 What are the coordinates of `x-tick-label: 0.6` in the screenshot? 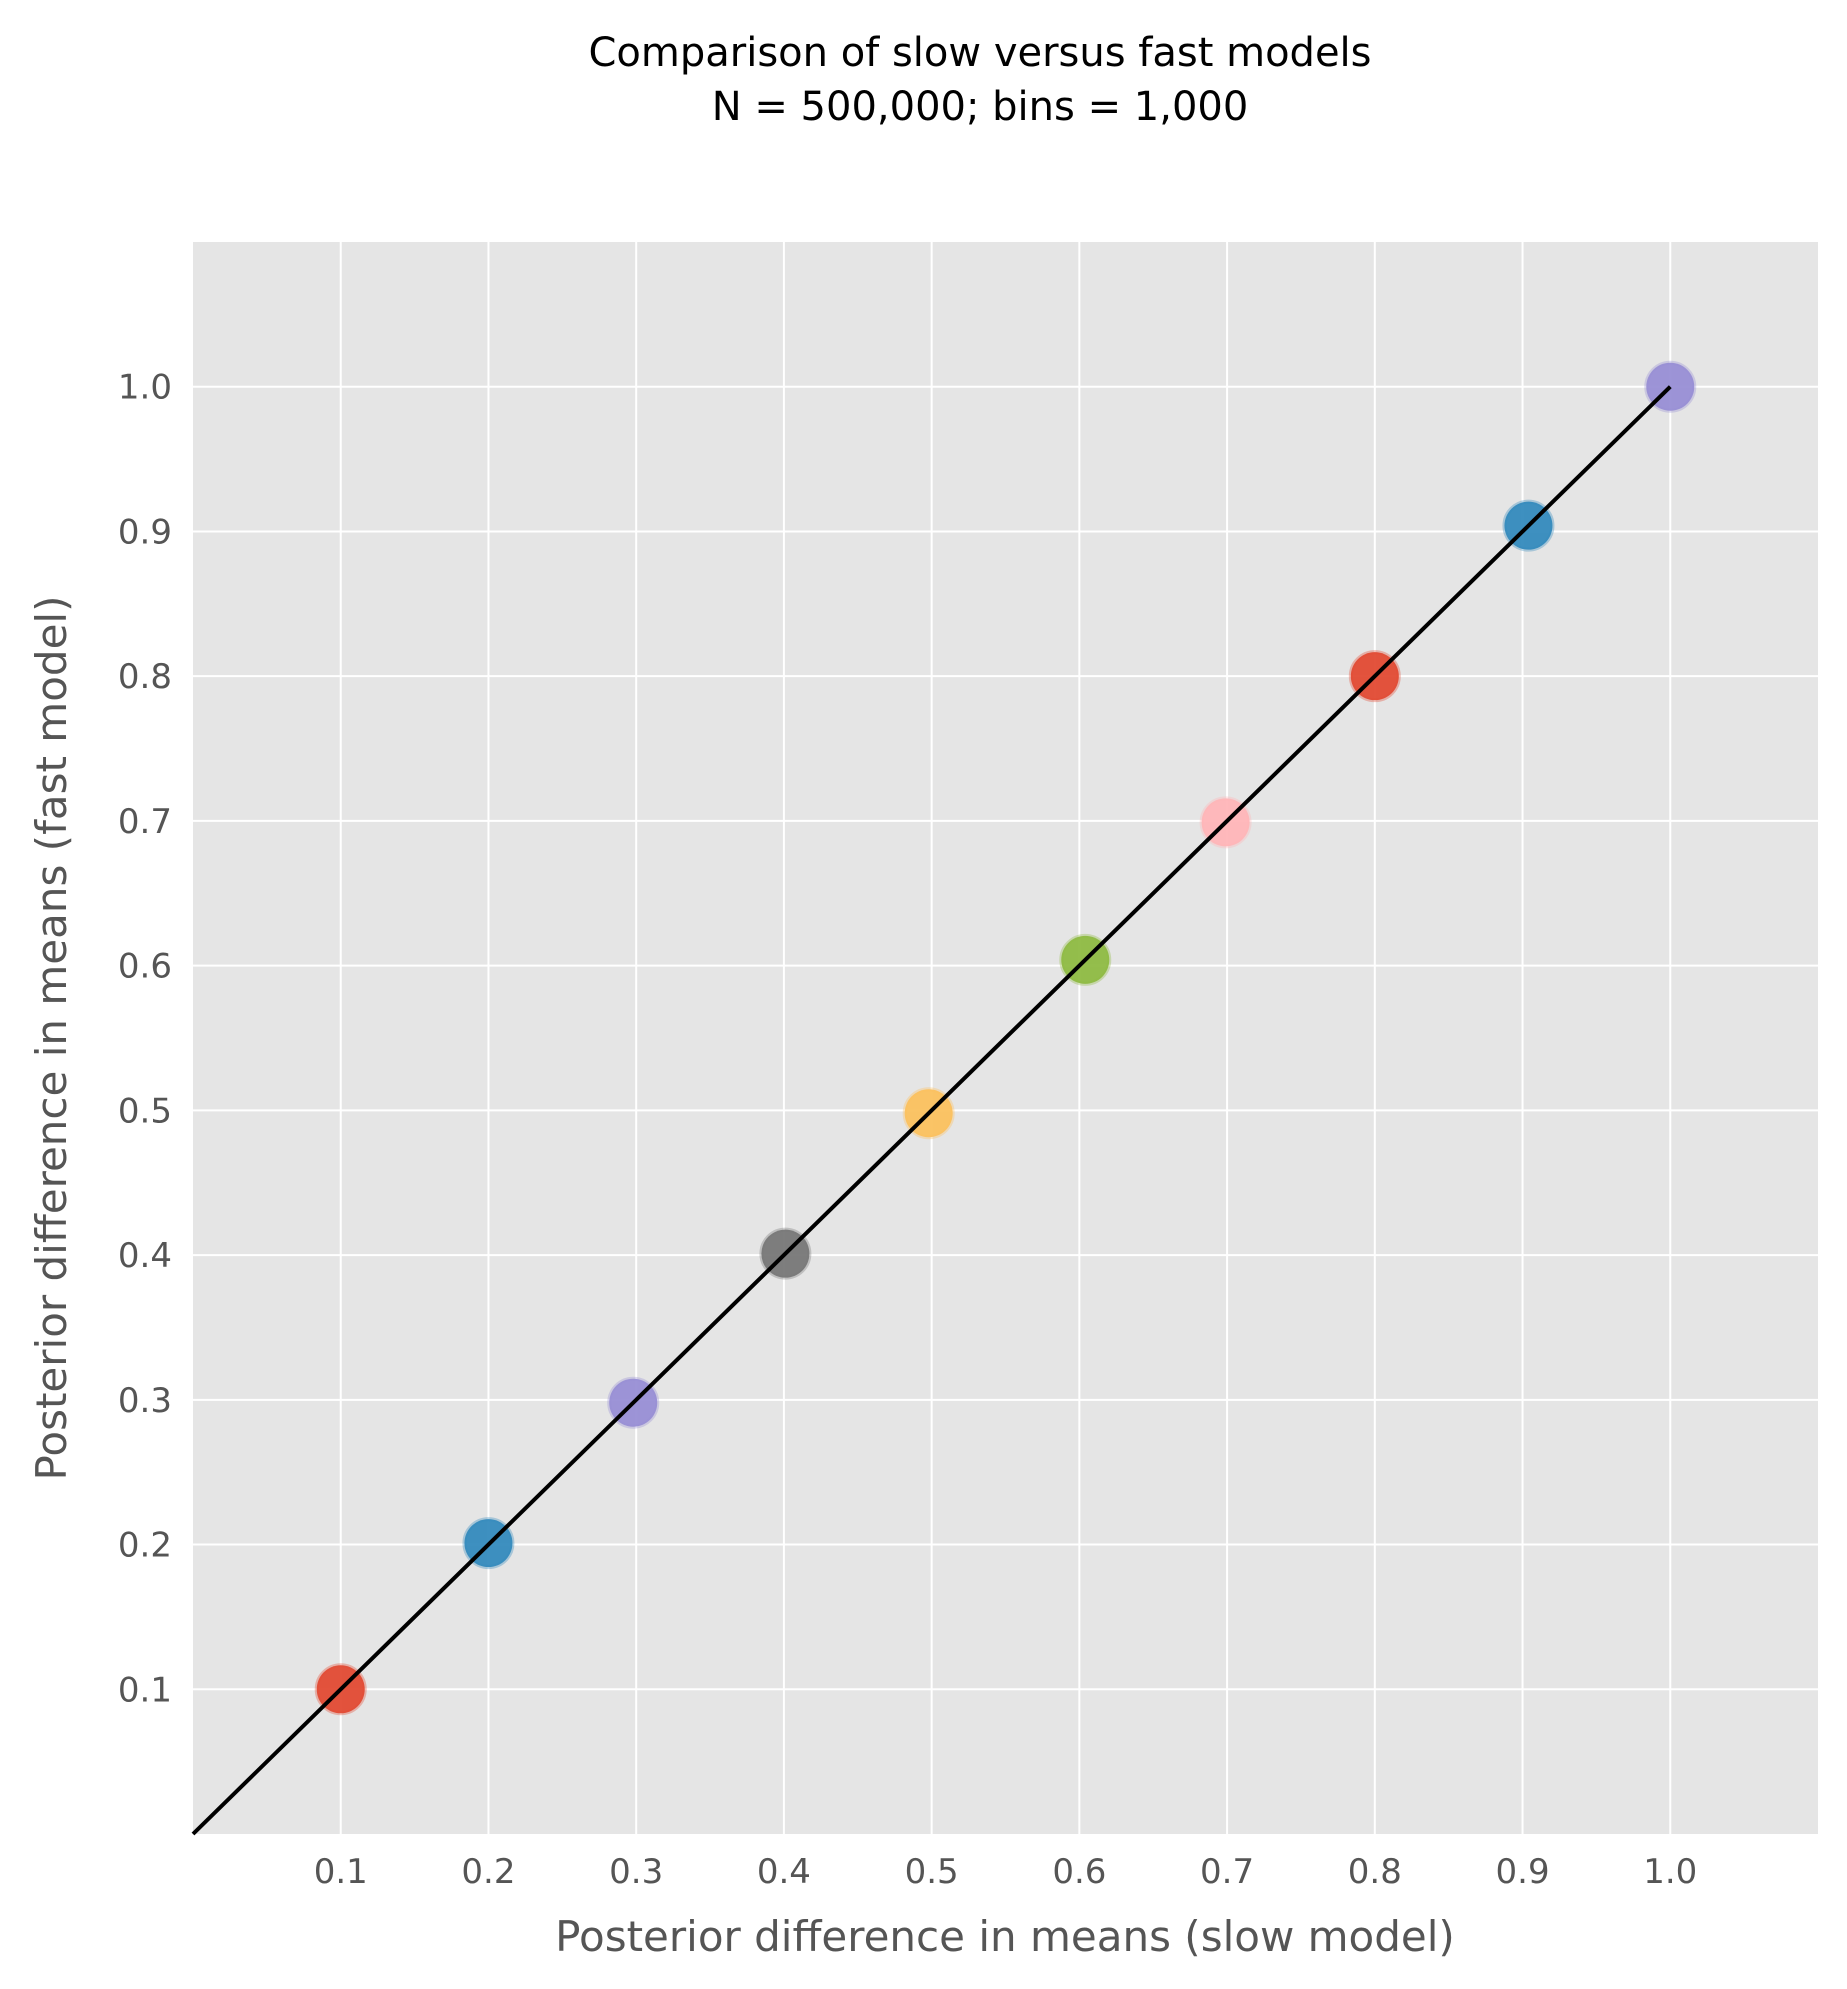 It's located at (1079, 1872).